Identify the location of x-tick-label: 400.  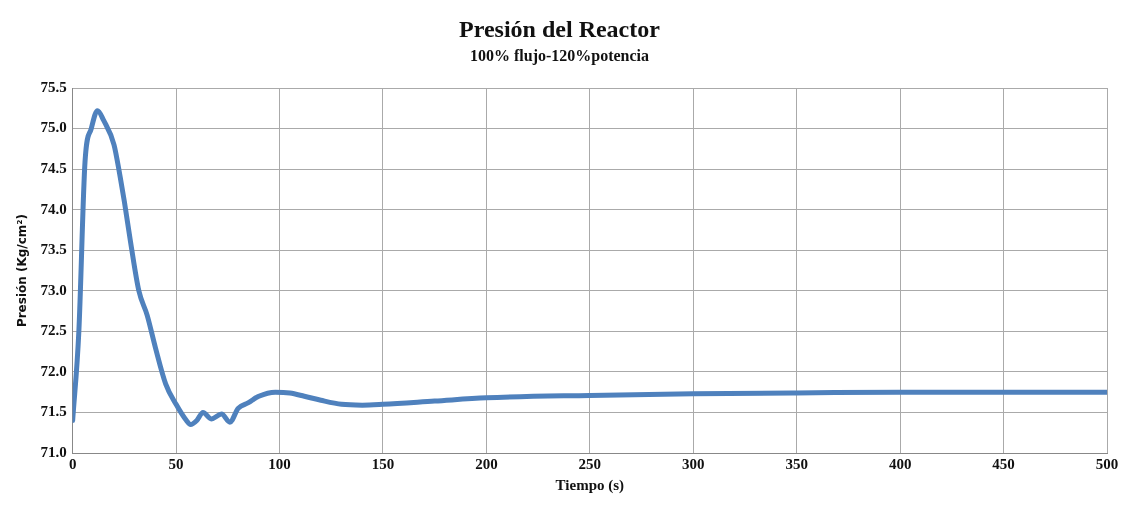
(900, 463).